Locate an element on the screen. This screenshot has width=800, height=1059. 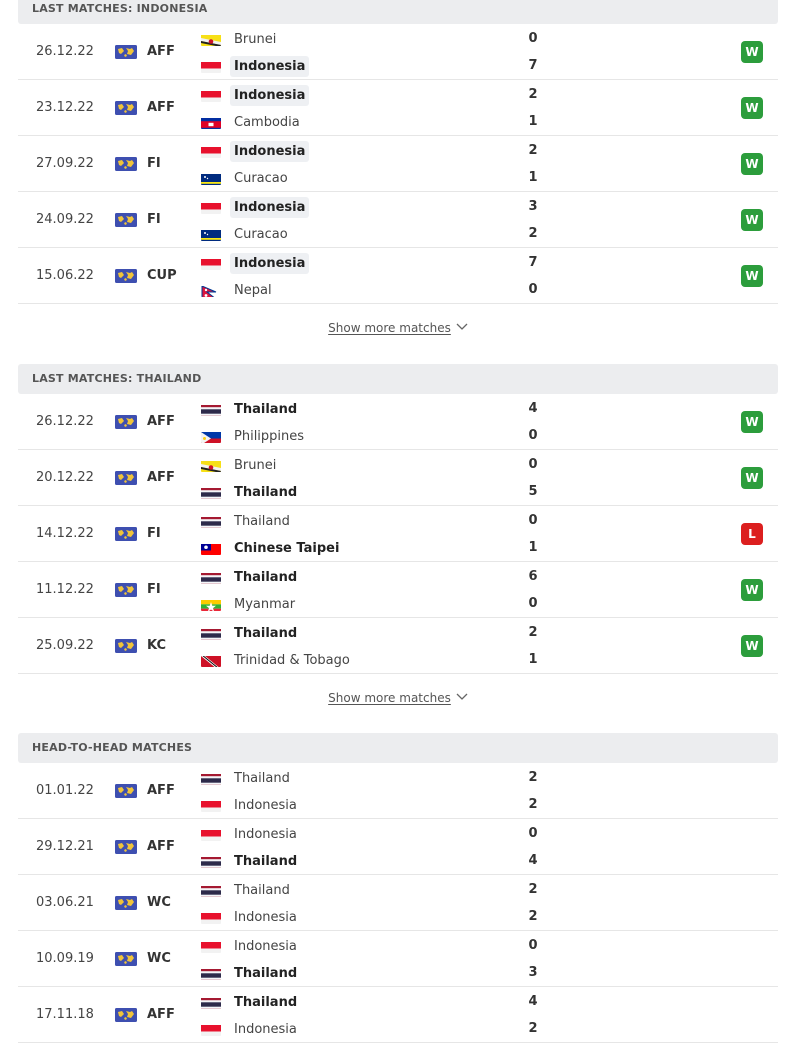
away-team-name: Myanmar is located at coordinates (265, 604).